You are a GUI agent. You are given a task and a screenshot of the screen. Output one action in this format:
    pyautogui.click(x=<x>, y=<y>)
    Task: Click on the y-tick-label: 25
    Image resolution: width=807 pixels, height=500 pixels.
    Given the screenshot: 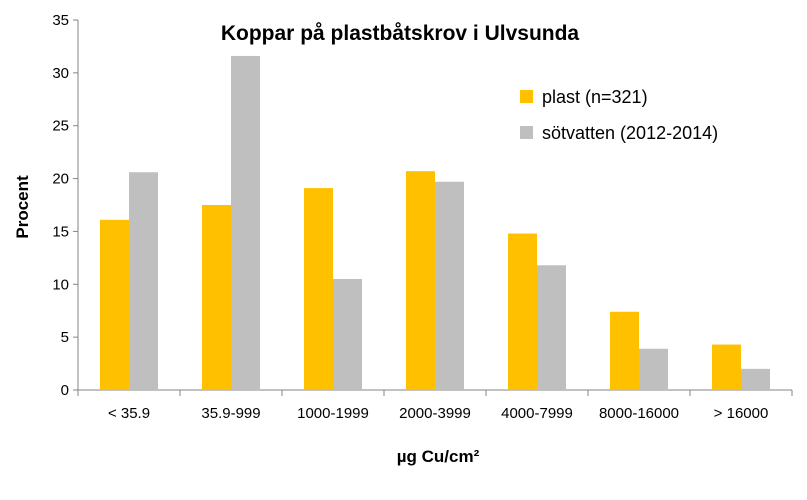 What is the action you would take?
    pyautogui.click(x=60, y=126)
    